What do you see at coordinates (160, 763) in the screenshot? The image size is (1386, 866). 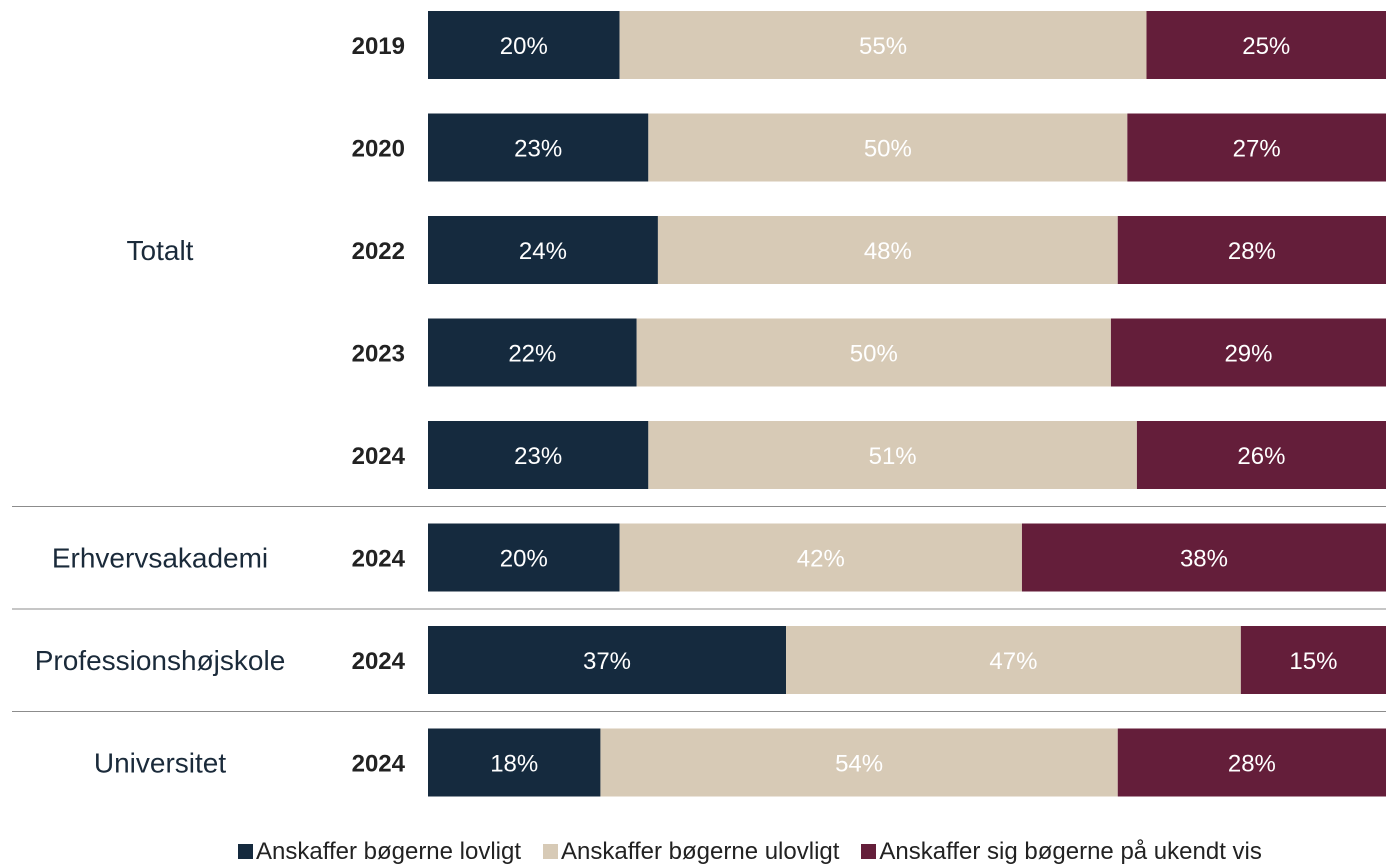 I see `group-label: Universitet` at bounding box center [160, 763].